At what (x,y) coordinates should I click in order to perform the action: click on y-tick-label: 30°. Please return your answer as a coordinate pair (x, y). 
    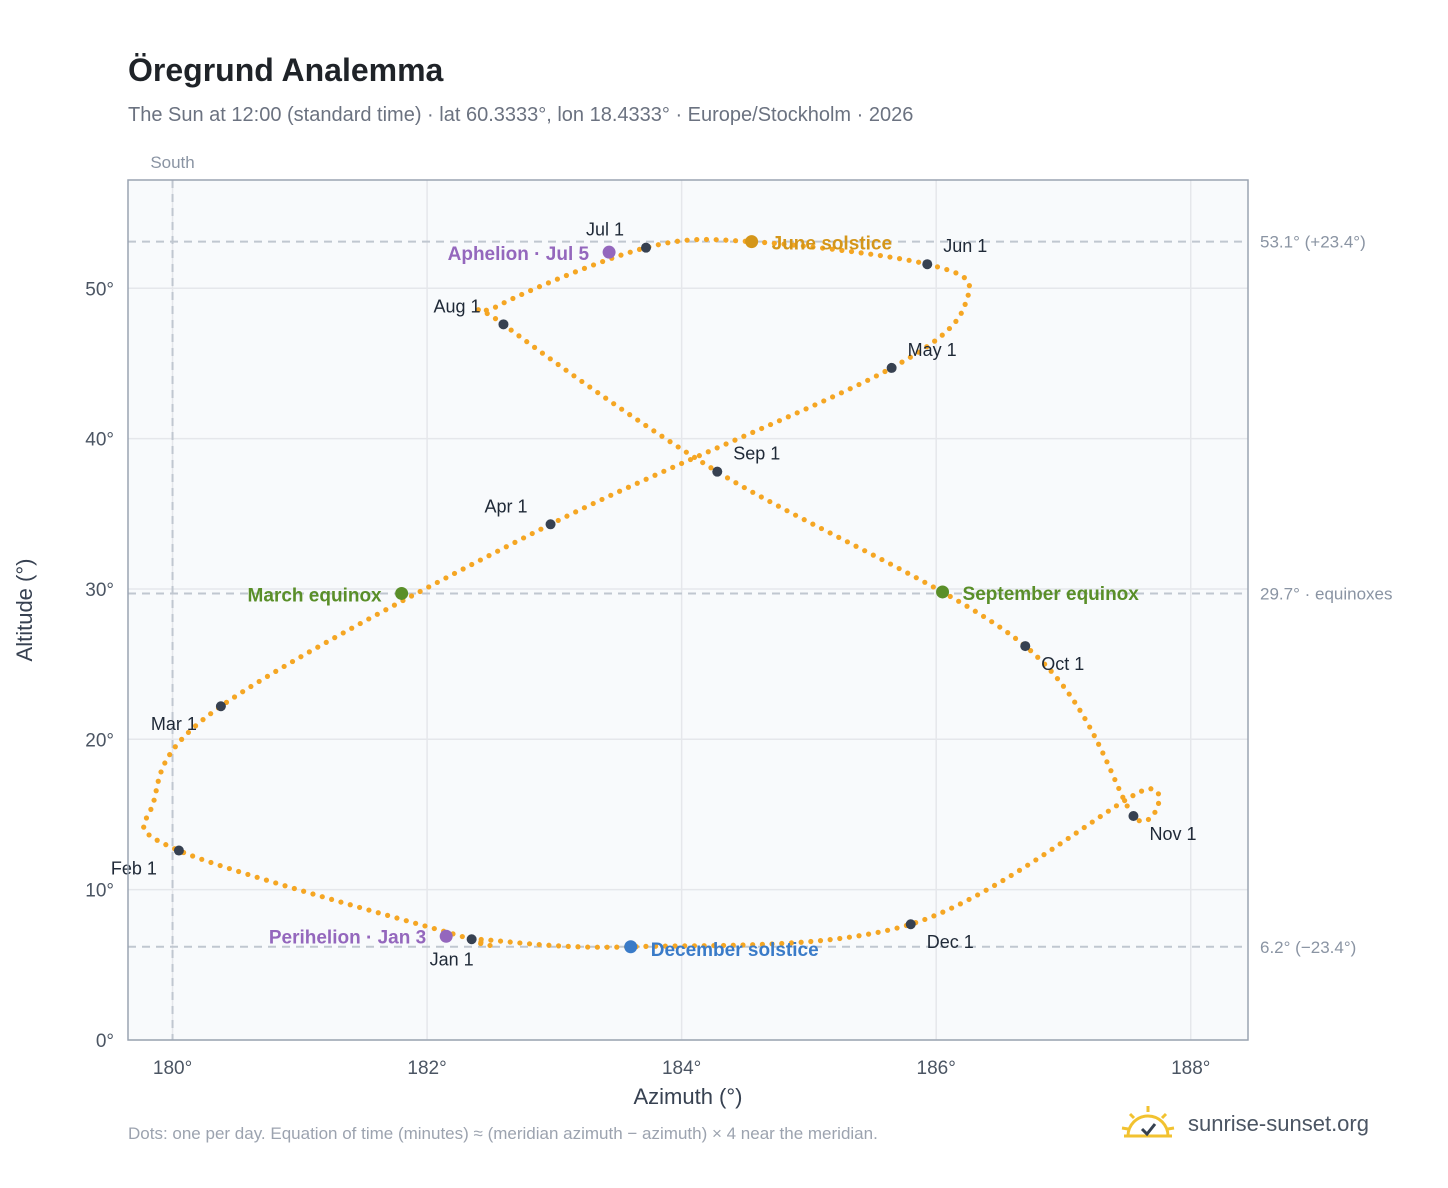
    Looking at the image, I should click on (99, 590).